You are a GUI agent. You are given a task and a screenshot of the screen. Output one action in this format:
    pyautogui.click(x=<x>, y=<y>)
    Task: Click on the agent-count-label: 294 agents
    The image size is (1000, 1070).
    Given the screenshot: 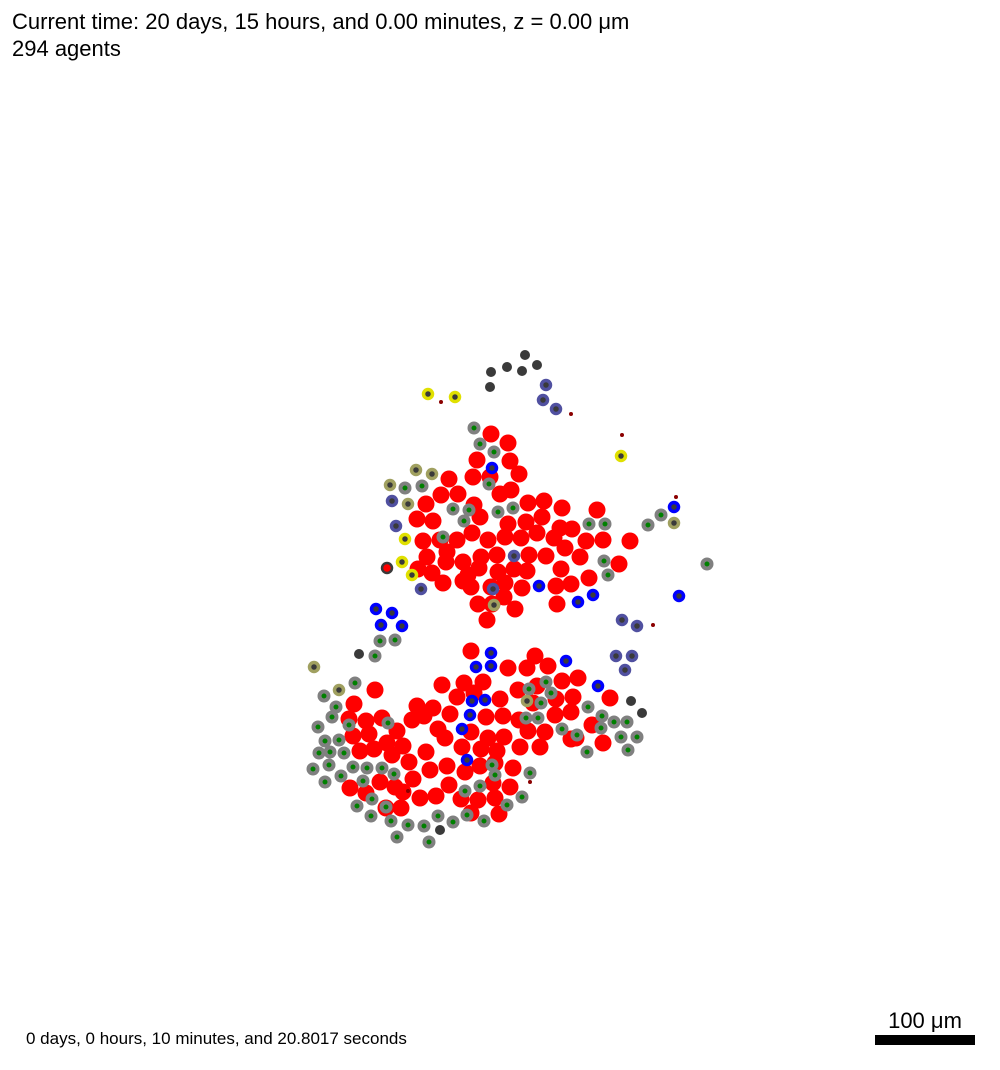 What is the action you would take?
    pyautogui.click(x=66, y=48)
    